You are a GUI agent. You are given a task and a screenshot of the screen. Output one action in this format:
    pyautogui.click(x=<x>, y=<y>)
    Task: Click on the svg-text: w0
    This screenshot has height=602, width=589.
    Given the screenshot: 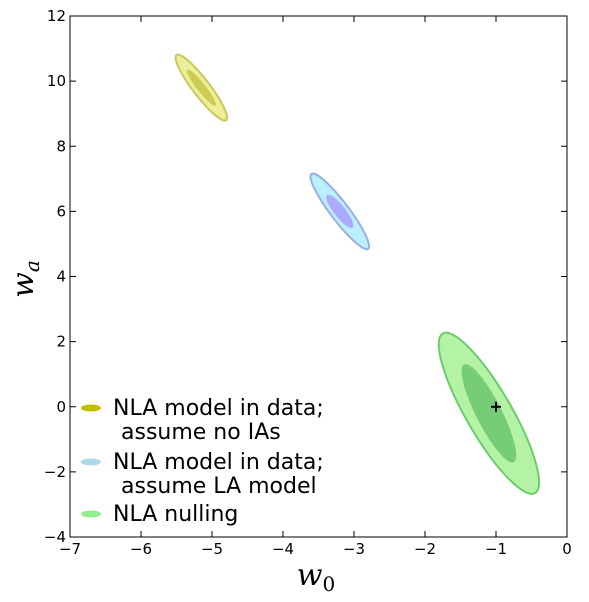 What is the action you would take?
    pyautogui.click(x=316, y=577)
    